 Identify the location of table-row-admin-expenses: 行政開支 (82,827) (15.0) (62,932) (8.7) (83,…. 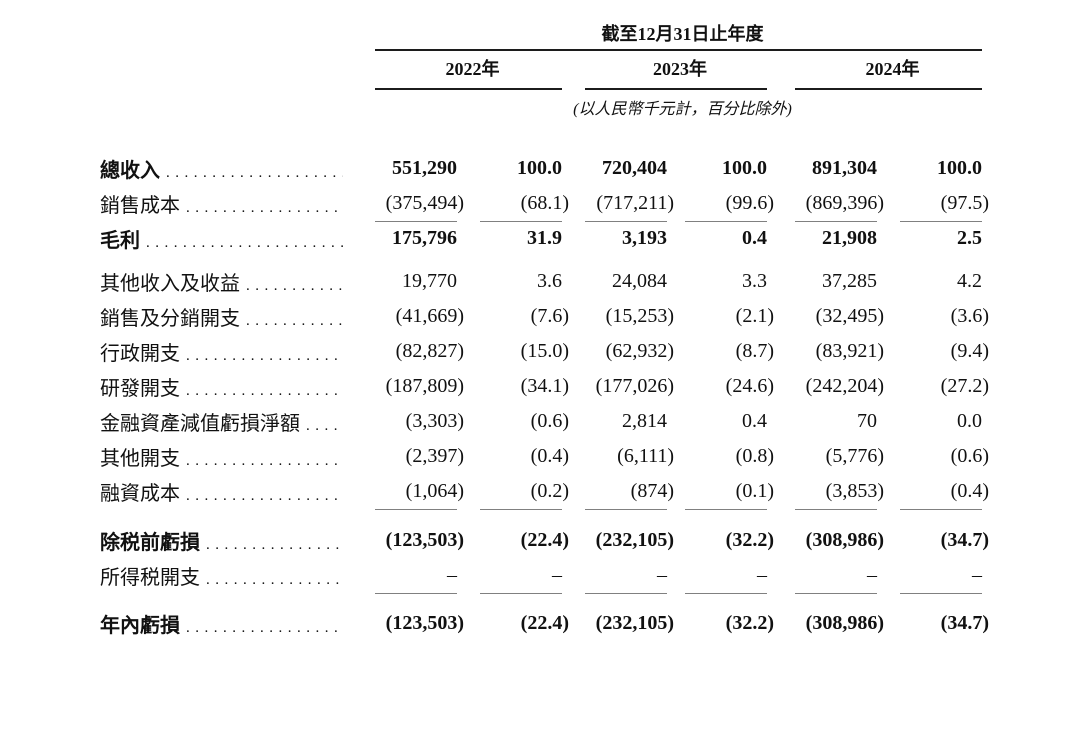
(545, 351).